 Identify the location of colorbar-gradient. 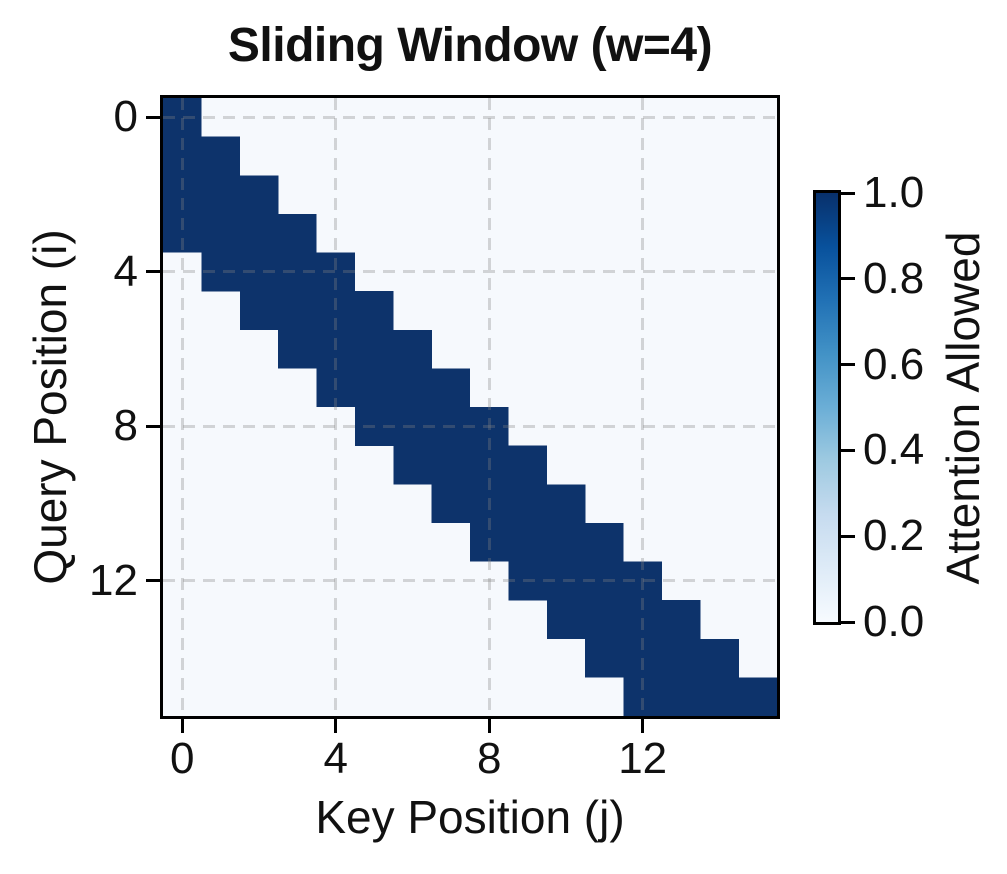
(827, 407).